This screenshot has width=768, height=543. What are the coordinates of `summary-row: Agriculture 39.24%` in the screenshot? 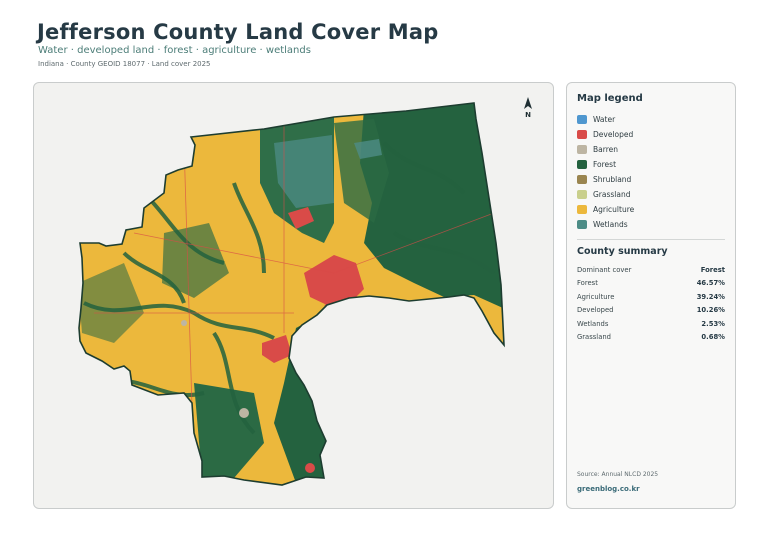 It's located at (651, 297).